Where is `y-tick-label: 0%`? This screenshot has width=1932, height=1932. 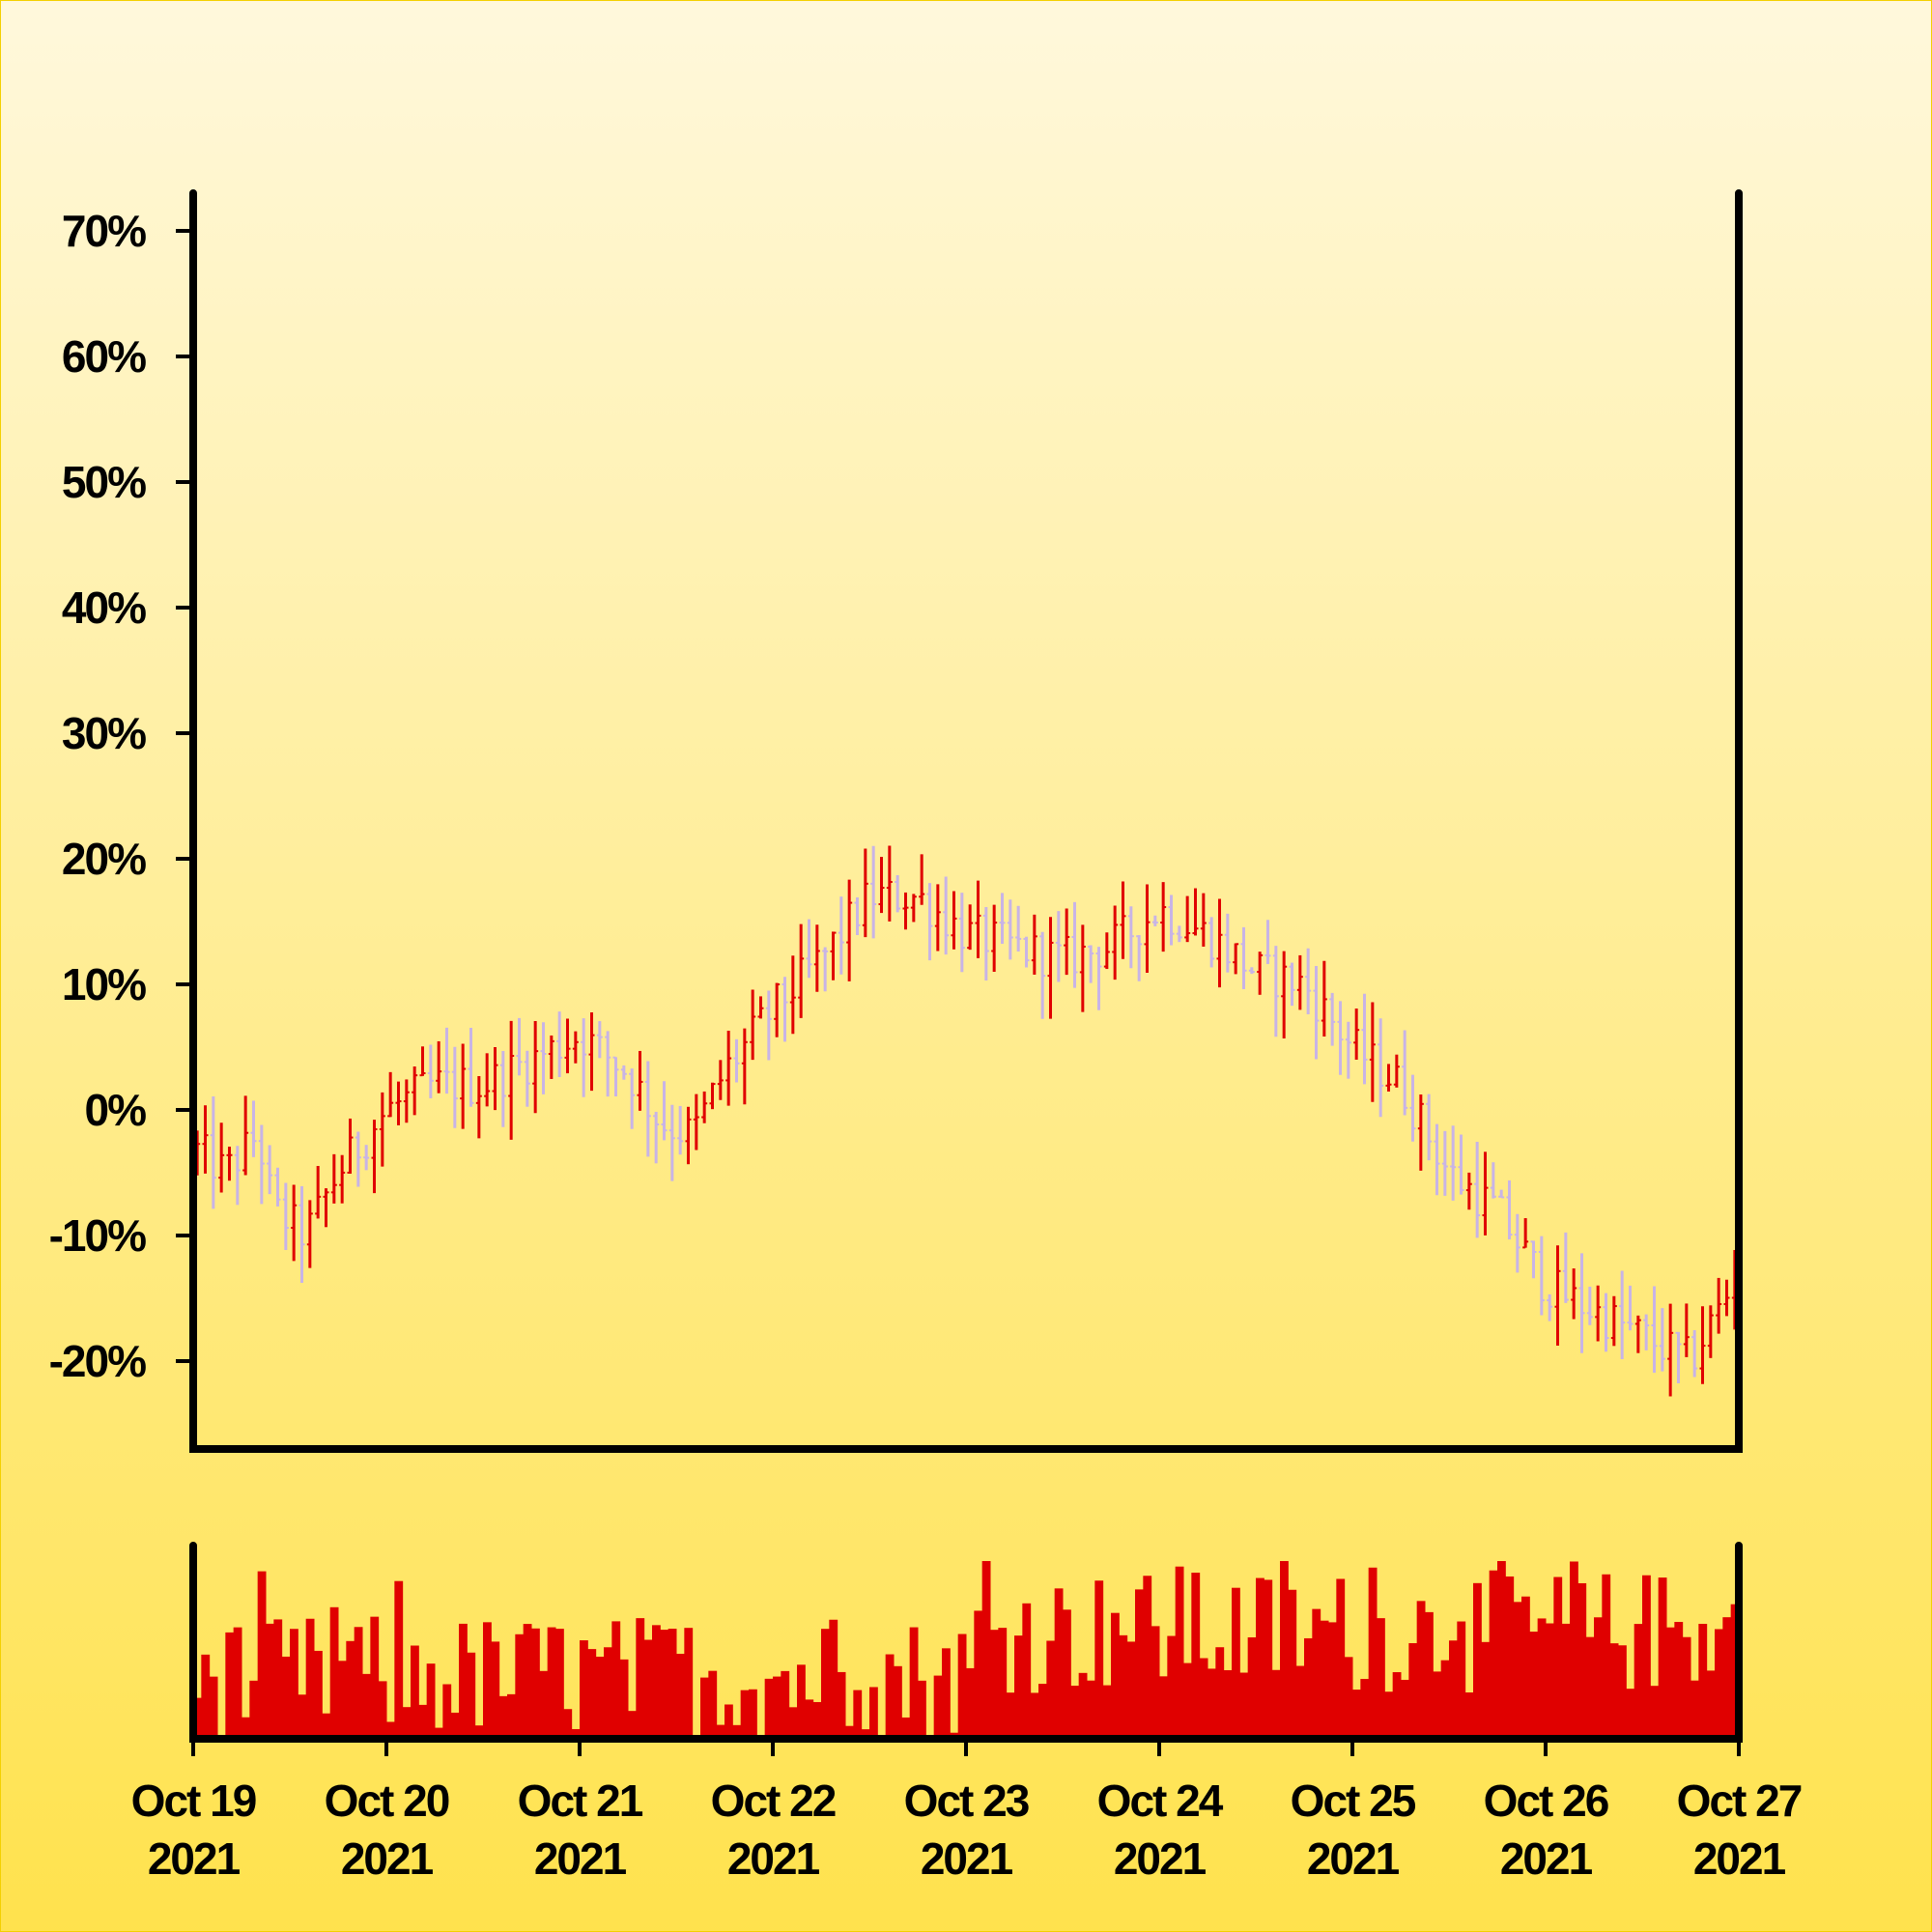
y-tick-label: 0% is located at coordinates (116, 1110).